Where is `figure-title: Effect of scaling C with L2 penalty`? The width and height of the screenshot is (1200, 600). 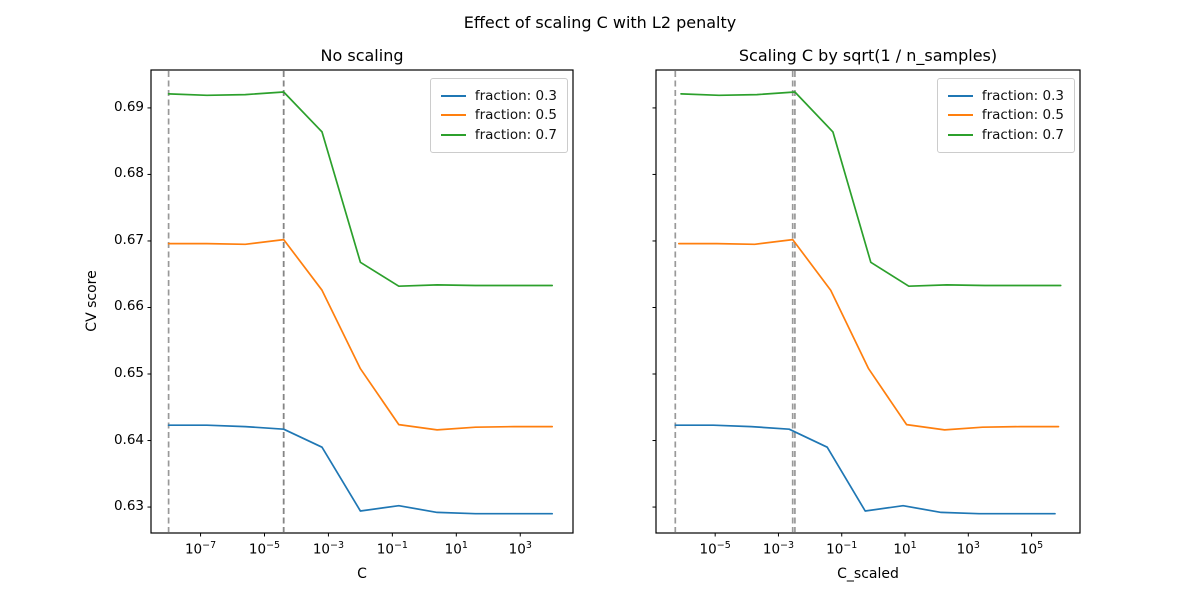 figure-title: Effect of scaling C with L2 penalty is located at coordinates (600, 22).